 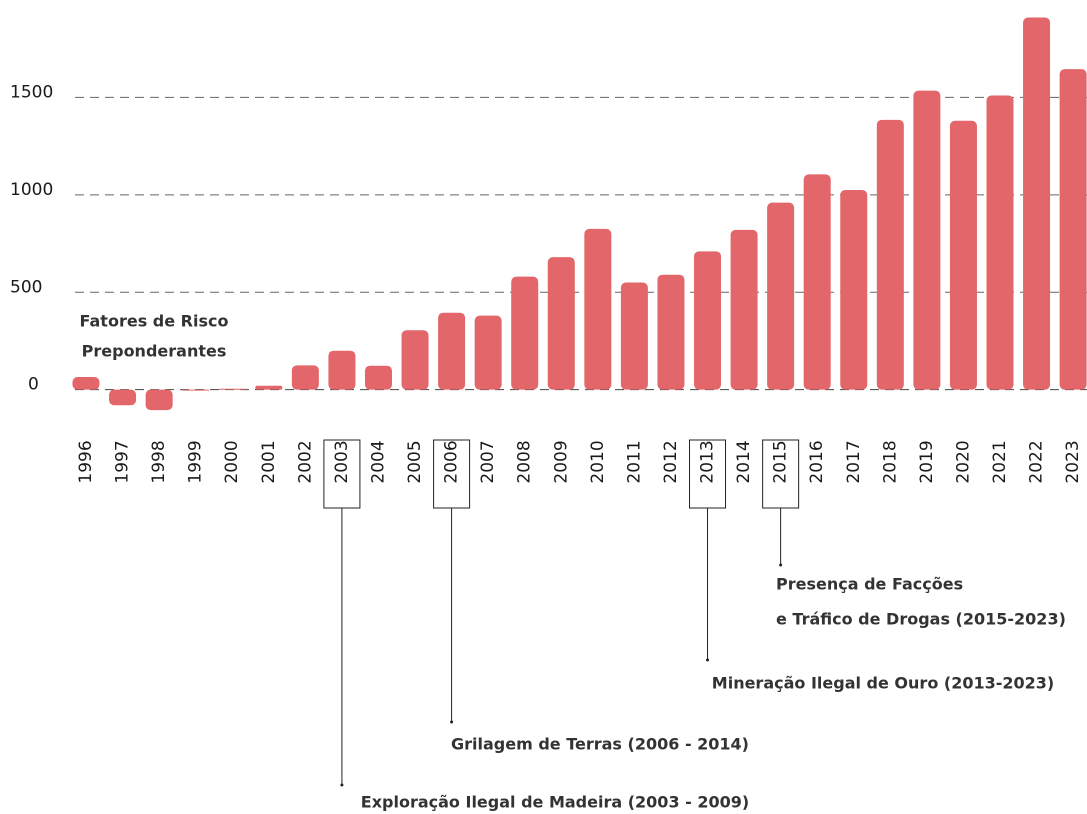 I want to click on x-tick-label: 2020, so click(x=963, y=461).